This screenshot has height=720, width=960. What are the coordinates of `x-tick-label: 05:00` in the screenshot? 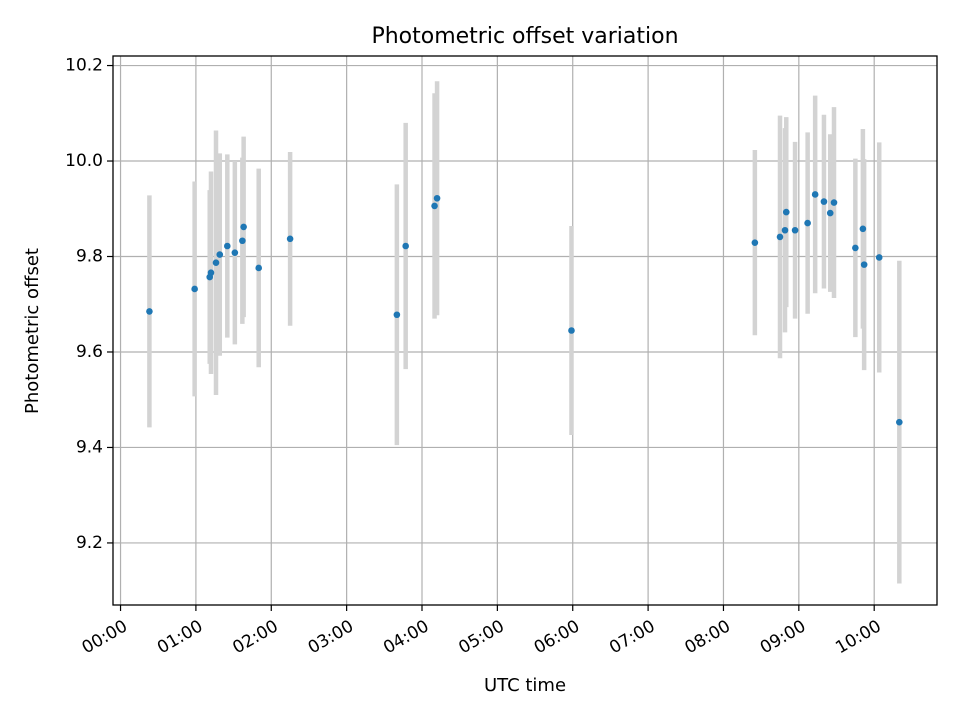 It's located at (481, 637).